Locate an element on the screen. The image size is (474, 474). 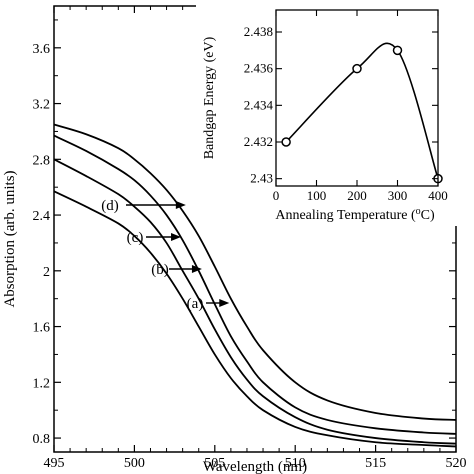
y-tick-label: 2.4 is located at coordinates (42, 216).